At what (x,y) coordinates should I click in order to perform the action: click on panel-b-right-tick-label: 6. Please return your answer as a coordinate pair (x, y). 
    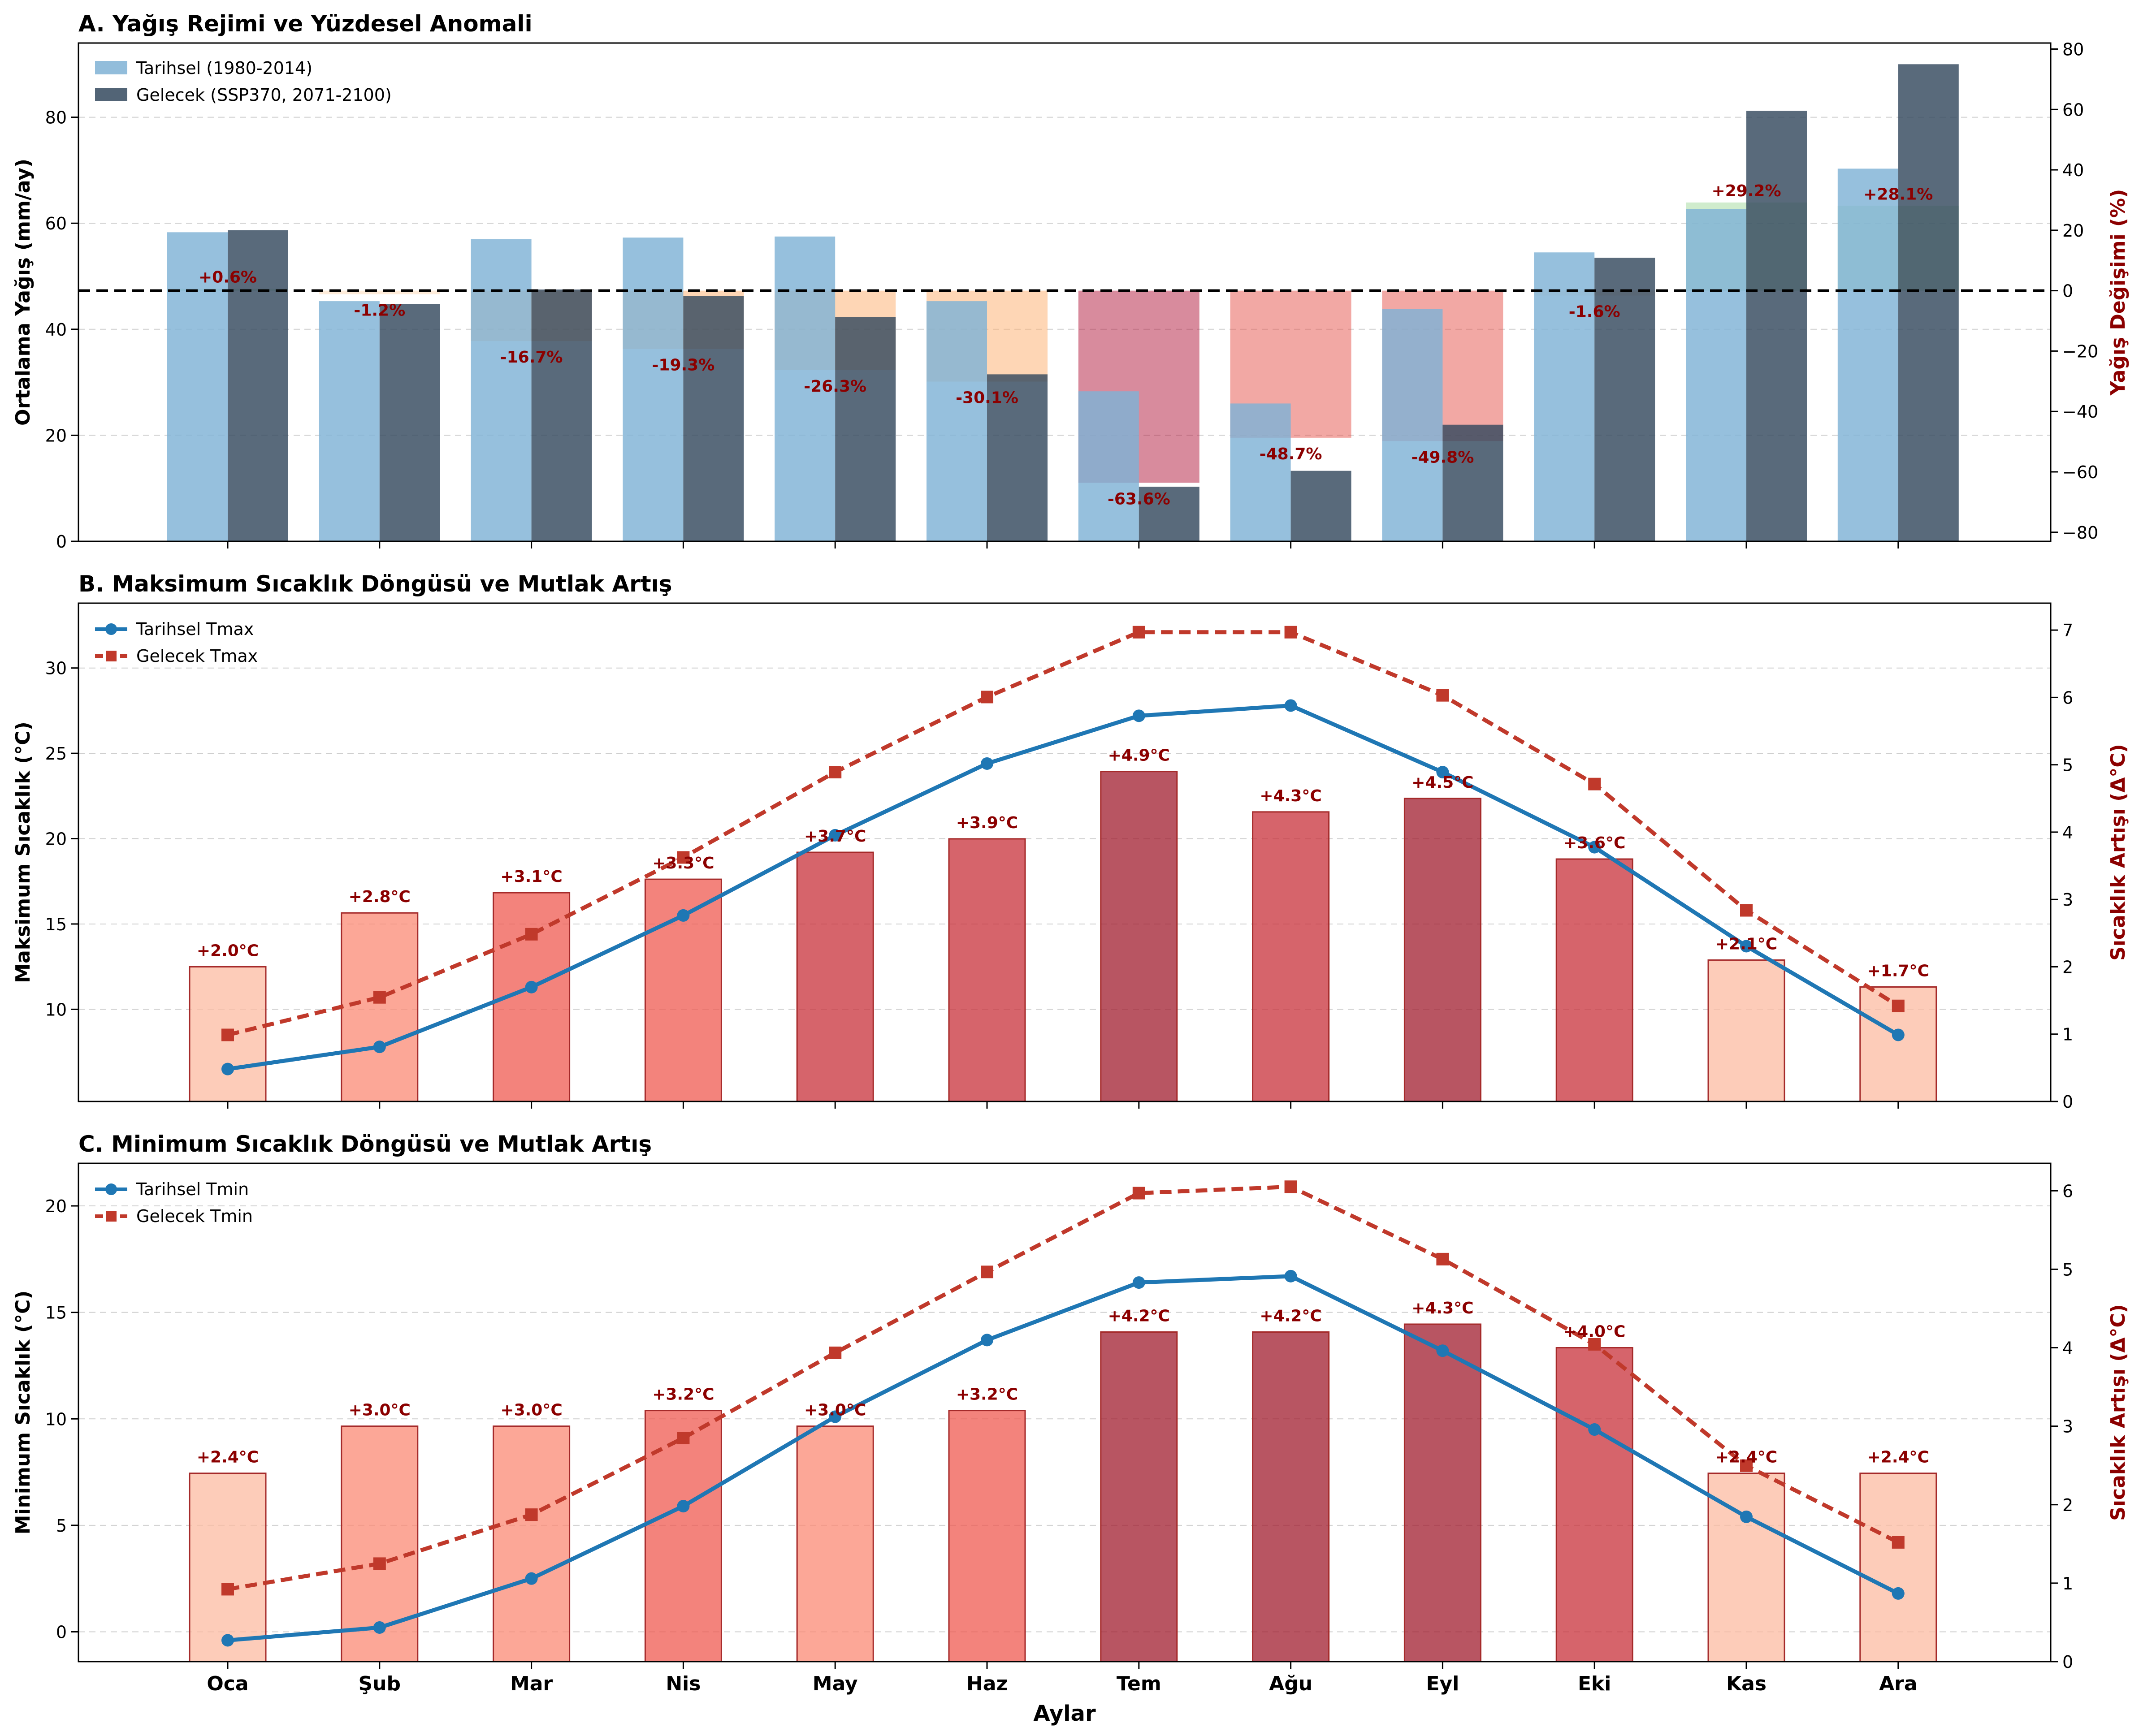
    Looking at the image, I should click on (2067, 698).